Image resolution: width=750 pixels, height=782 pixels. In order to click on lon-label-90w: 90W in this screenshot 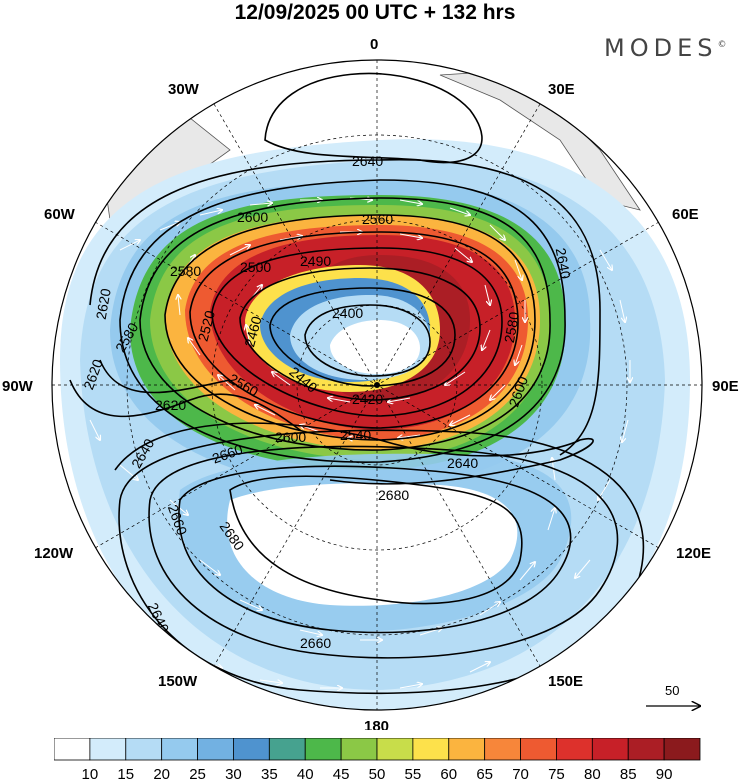, I will do `click(18, 386)`.